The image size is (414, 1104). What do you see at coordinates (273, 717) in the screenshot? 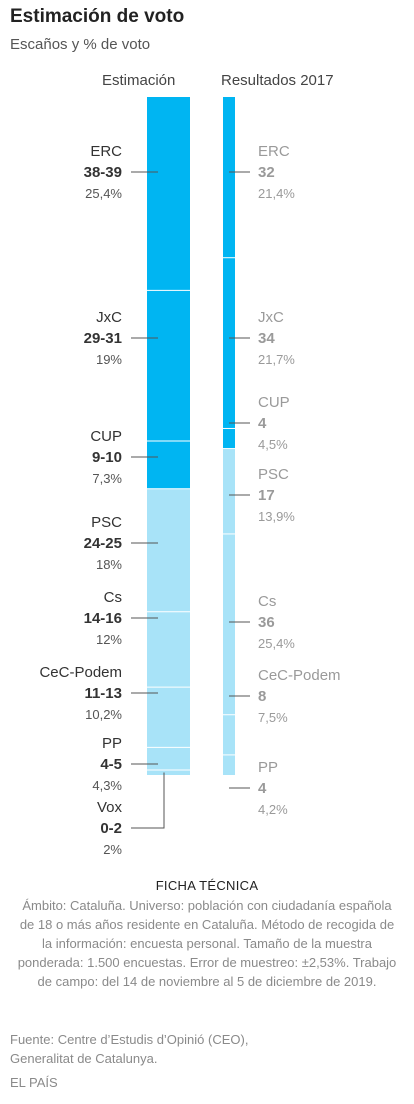
I see `label-res-cec-podem-vote: 7,5%` at bounding box center [273, 717].